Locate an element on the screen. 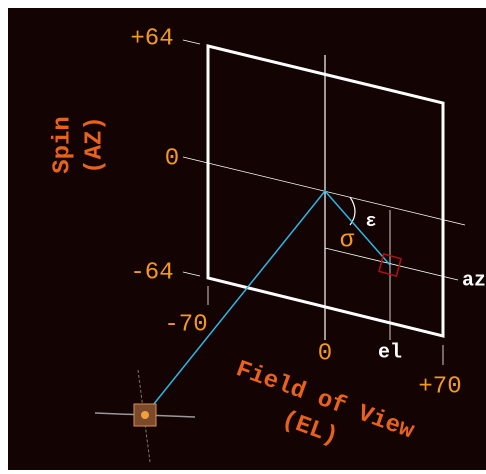 This screenshot has width=486, height=474. core is located at coordinates (145, 415).